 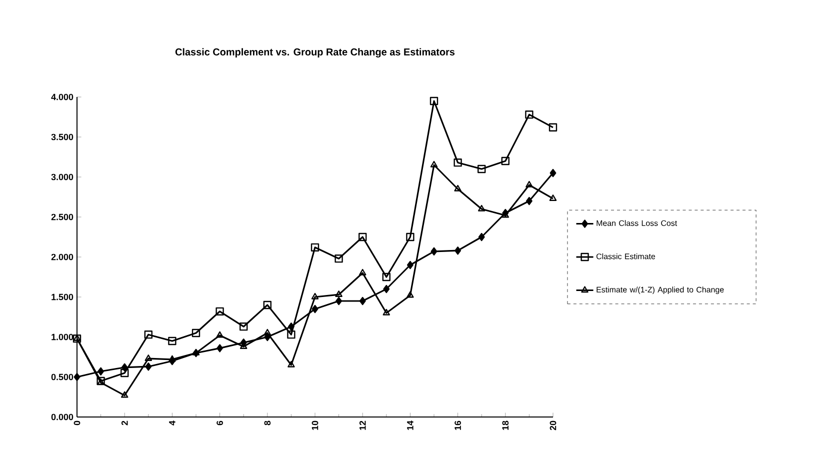 I want to click on x-tick-label: 18, so click(x=505, y=425).